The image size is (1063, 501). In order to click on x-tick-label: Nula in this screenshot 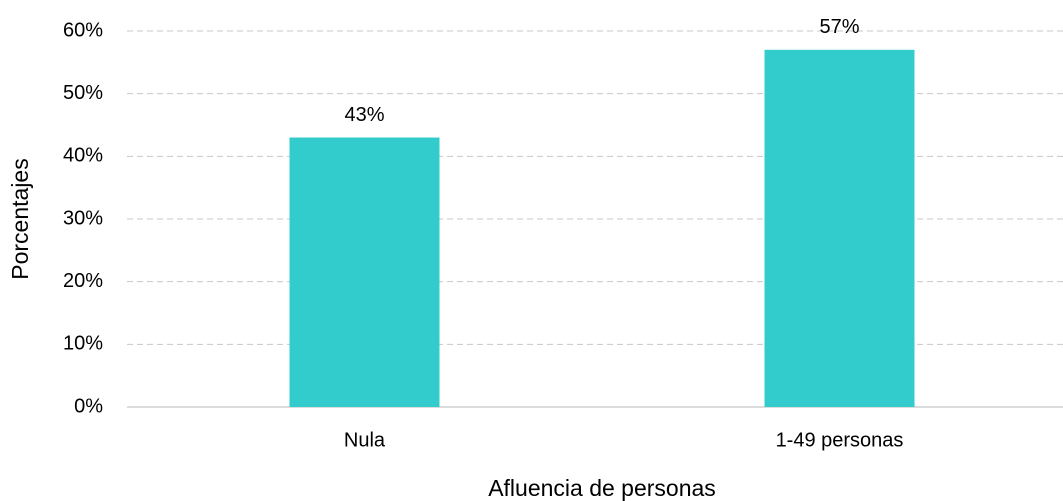, I will do `click(365, 440)`.